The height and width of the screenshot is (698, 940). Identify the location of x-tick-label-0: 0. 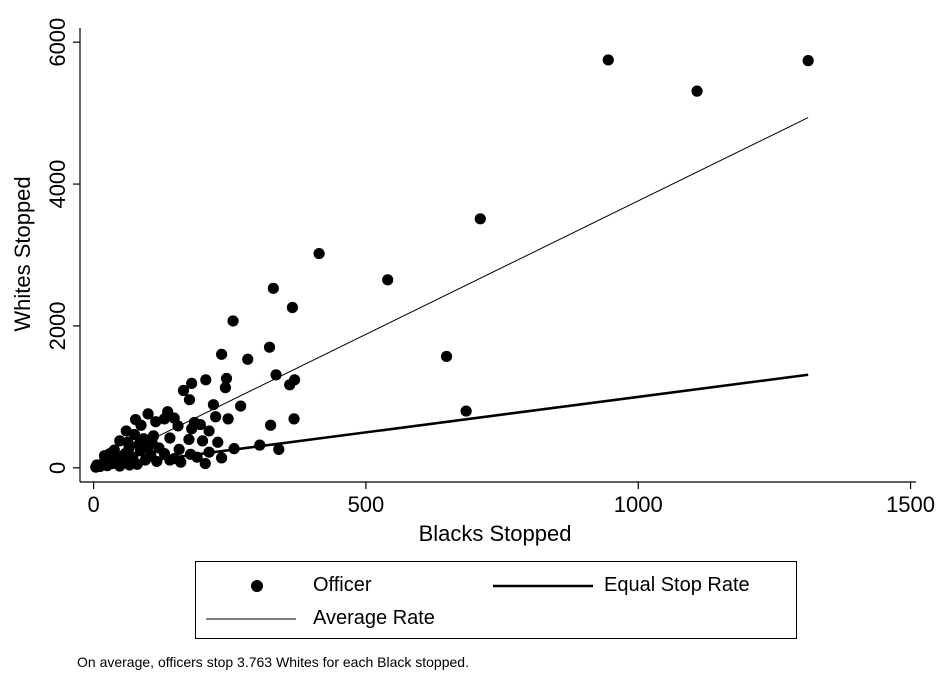
(93, 504).